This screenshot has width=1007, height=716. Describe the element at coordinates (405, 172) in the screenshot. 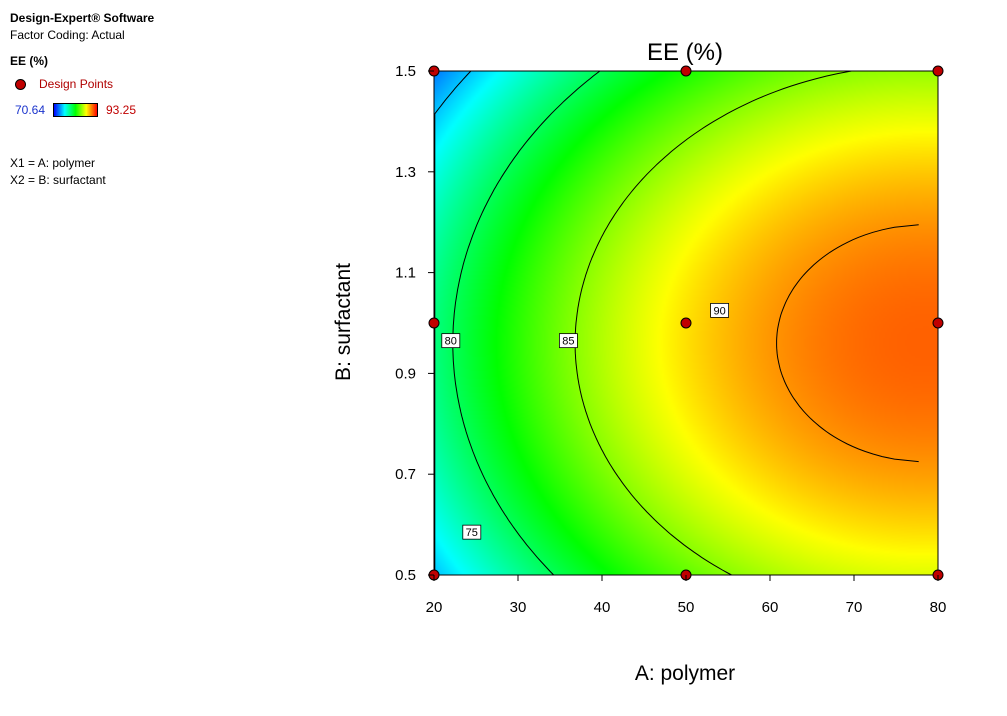

I see `y-tick-label: 1.3` at that location.